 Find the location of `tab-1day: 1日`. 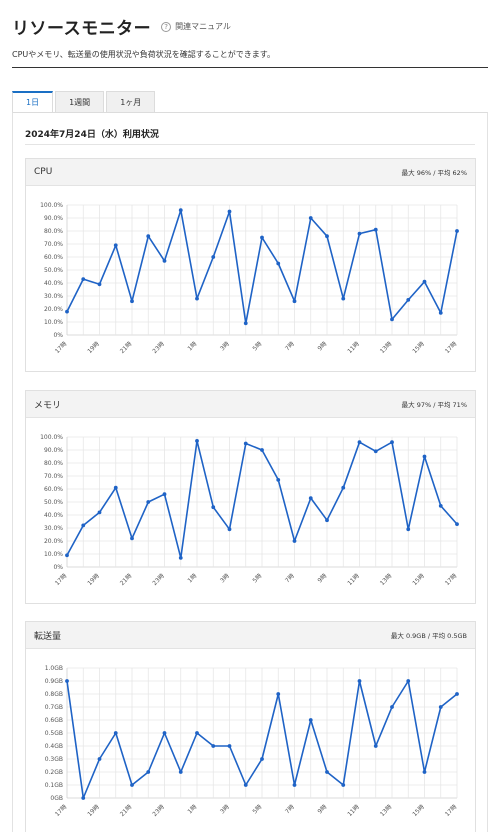

tab-1day: 1日 is located at coordinates (33, 102).